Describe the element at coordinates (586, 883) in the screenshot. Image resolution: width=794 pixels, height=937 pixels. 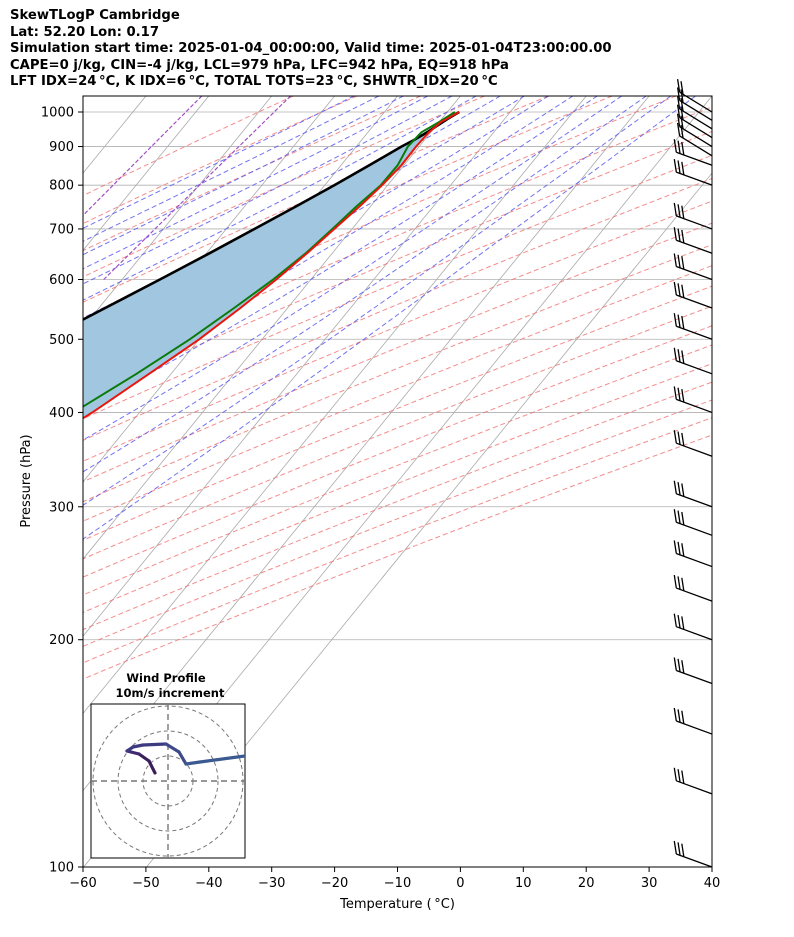
I see `x-tick-label: 20` at that location.